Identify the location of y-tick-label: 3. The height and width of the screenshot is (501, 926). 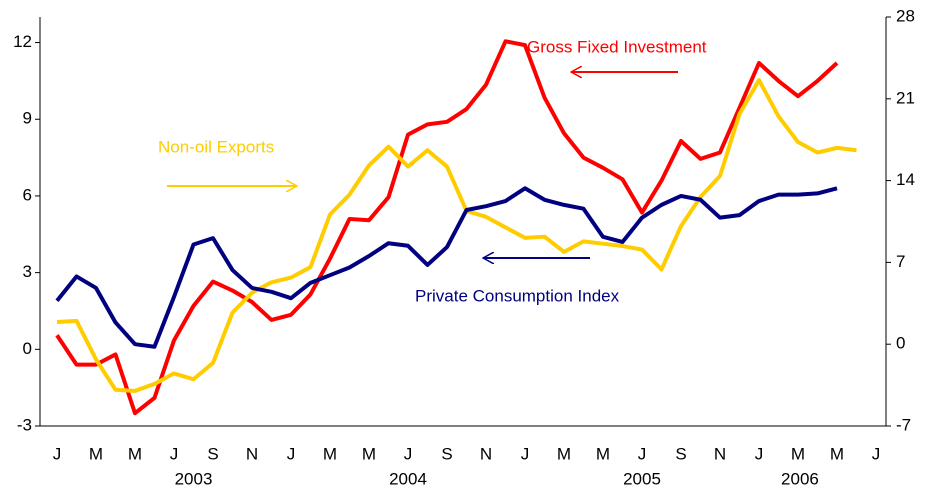
(27, 271).